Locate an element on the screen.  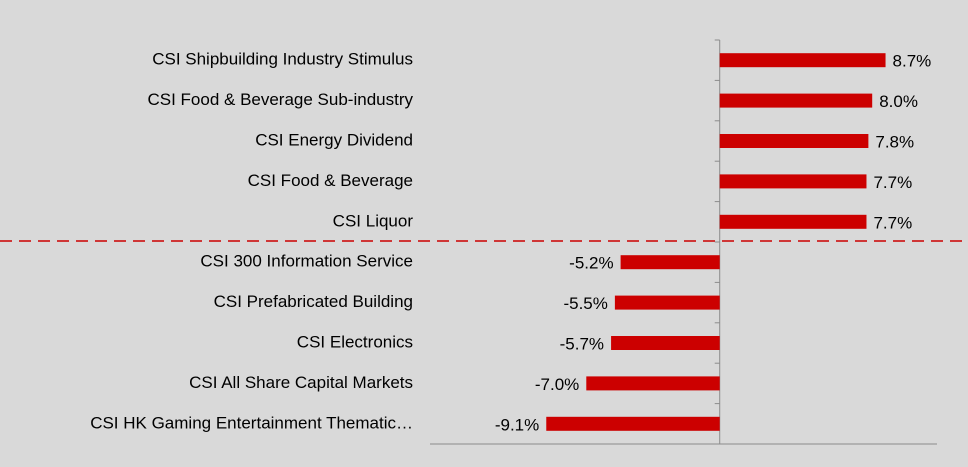
value-label: -5.7% is located at coordinates (582, 343).